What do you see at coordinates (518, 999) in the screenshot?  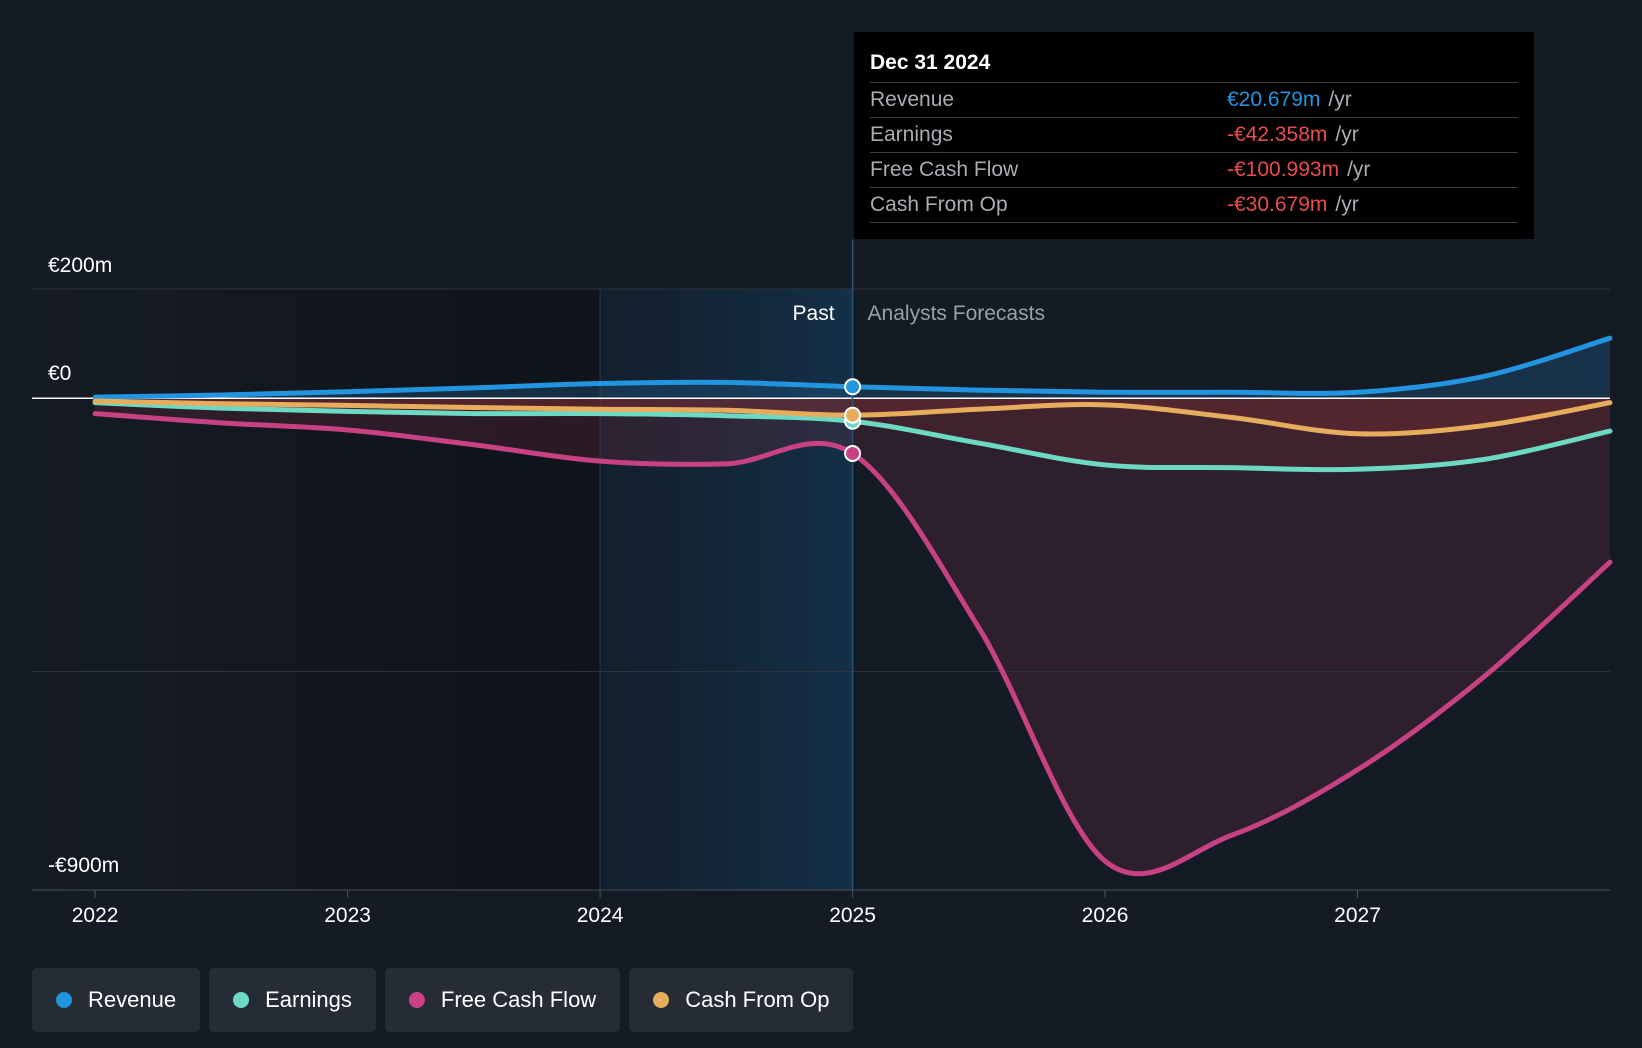 I see `legend-label: Free Cash Flow` at bounding box center [518, 999].